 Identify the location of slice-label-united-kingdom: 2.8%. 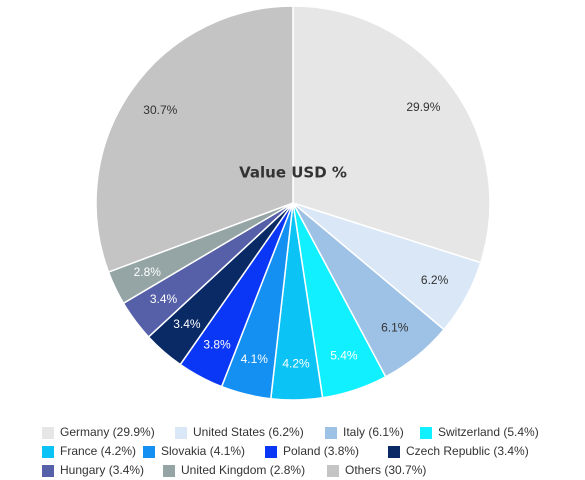
(148, 272).